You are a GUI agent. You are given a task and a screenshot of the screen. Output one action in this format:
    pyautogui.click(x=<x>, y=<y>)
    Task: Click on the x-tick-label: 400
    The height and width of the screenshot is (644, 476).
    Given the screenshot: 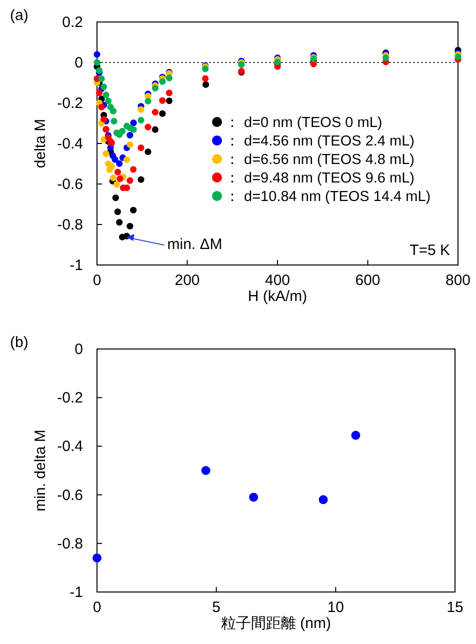 What is the action you would take?
    pyautogui.click(x=277, y=280)
    